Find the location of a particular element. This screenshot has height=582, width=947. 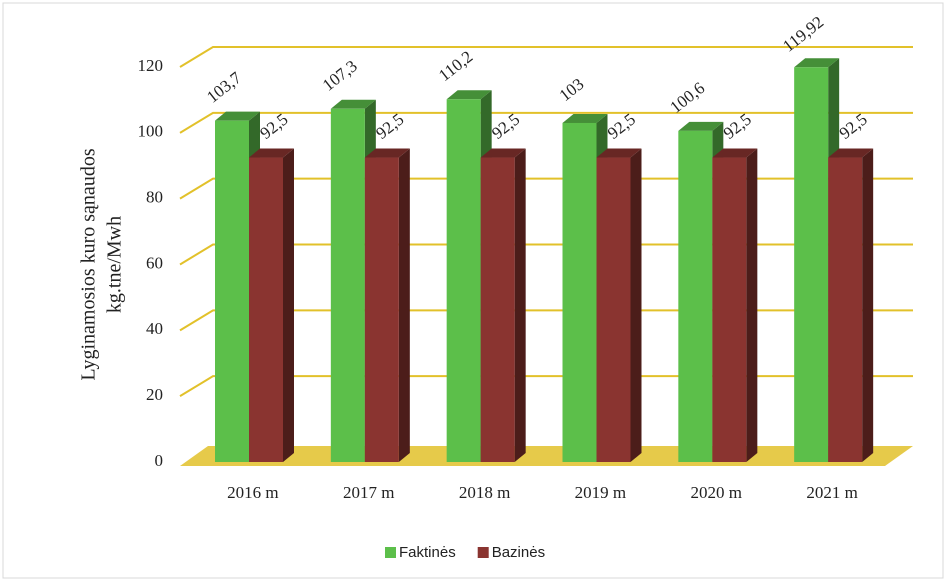

y-axis-label: Lyginamosios kuro sąnaudos is located at coordinates (89, 264).